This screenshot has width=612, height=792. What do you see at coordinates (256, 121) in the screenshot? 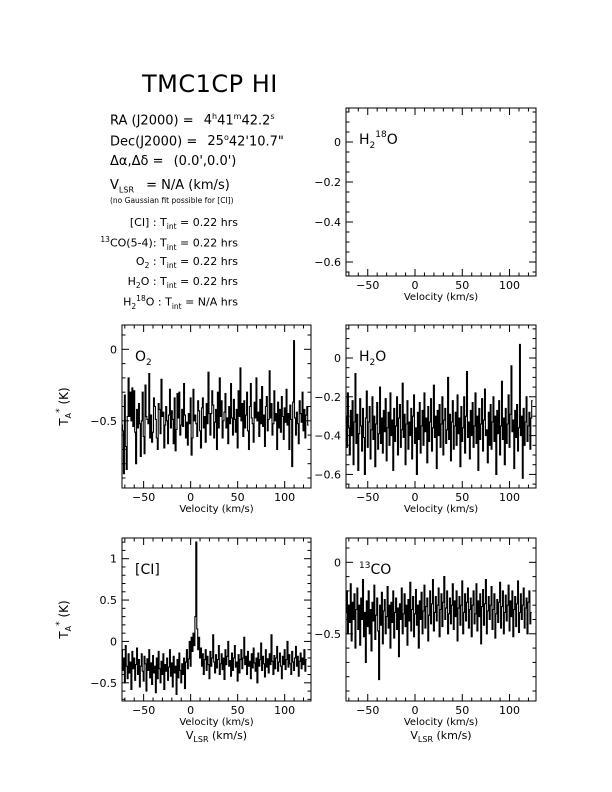
I see `ra-seconds: 42.2` at bounding box center [256, 121].